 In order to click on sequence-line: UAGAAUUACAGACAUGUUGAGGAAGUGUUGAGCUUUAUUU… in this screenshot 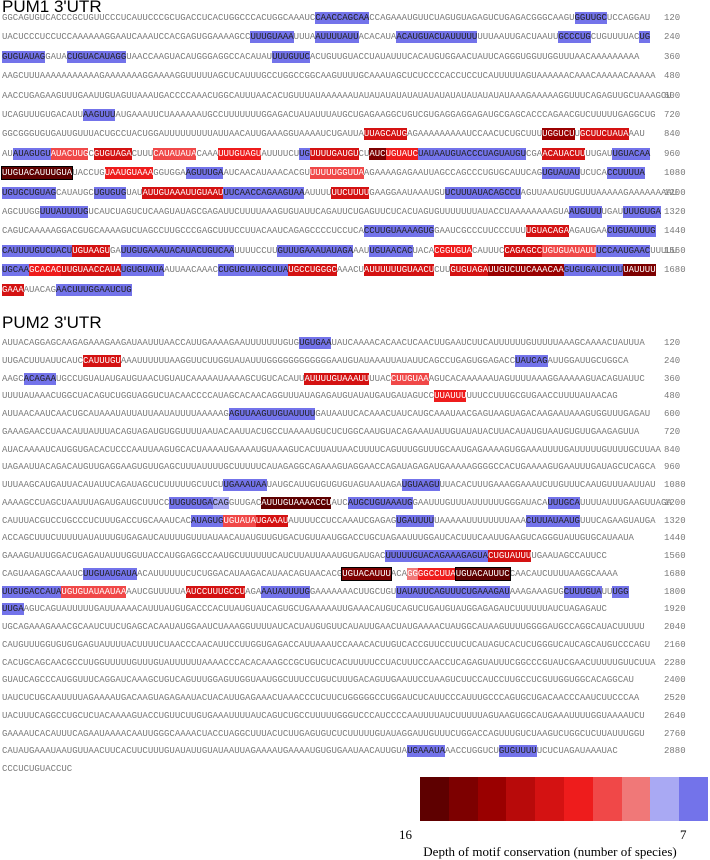, I will do `click(329, 467)`.